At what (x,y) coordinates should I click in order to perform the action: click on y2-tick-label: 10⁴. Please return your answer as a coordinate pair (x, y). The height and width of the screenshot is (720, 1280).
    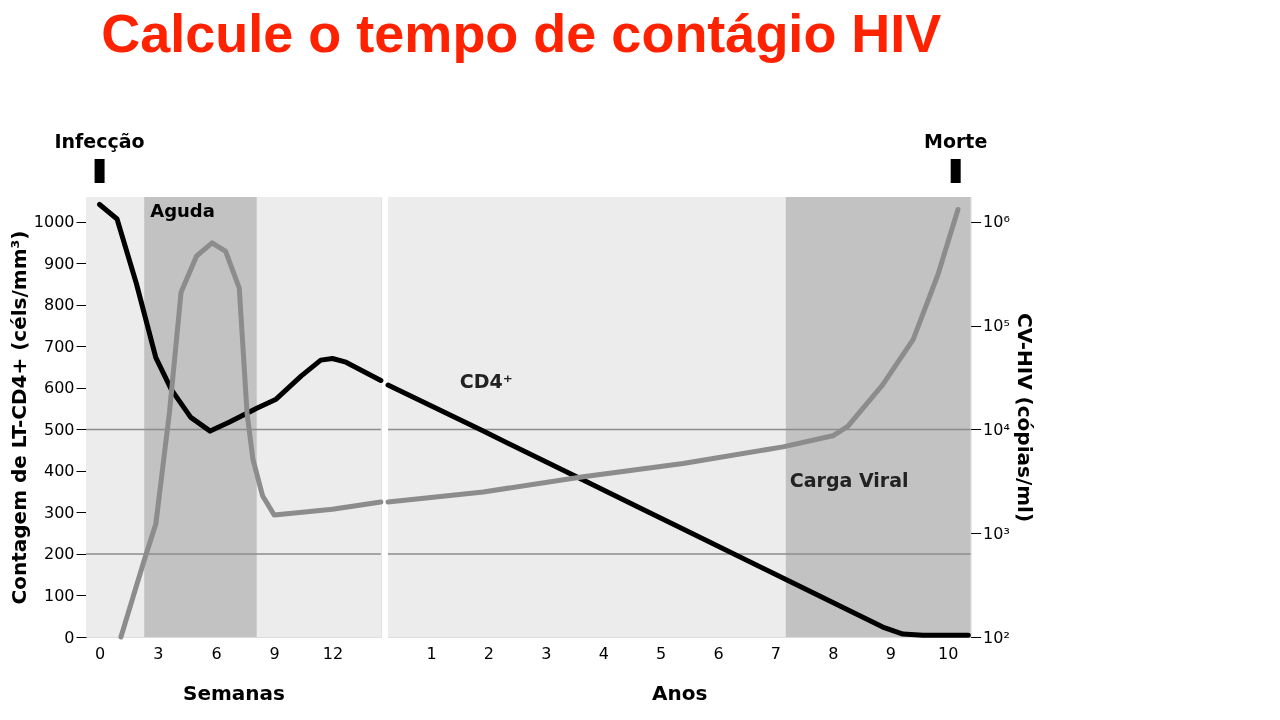
    Looking at the image, I should click on (996, 429).